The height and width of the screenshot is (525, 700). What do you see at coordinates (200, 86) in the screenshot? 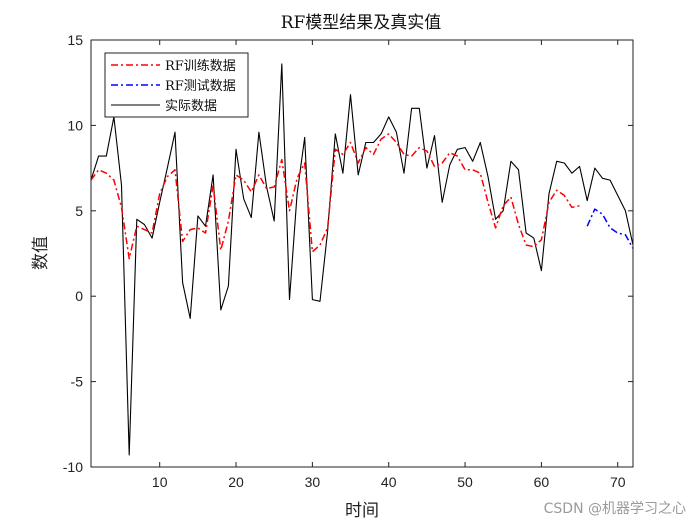
I see `legend-label: RF测试数据` at bounding box center [200, 86].